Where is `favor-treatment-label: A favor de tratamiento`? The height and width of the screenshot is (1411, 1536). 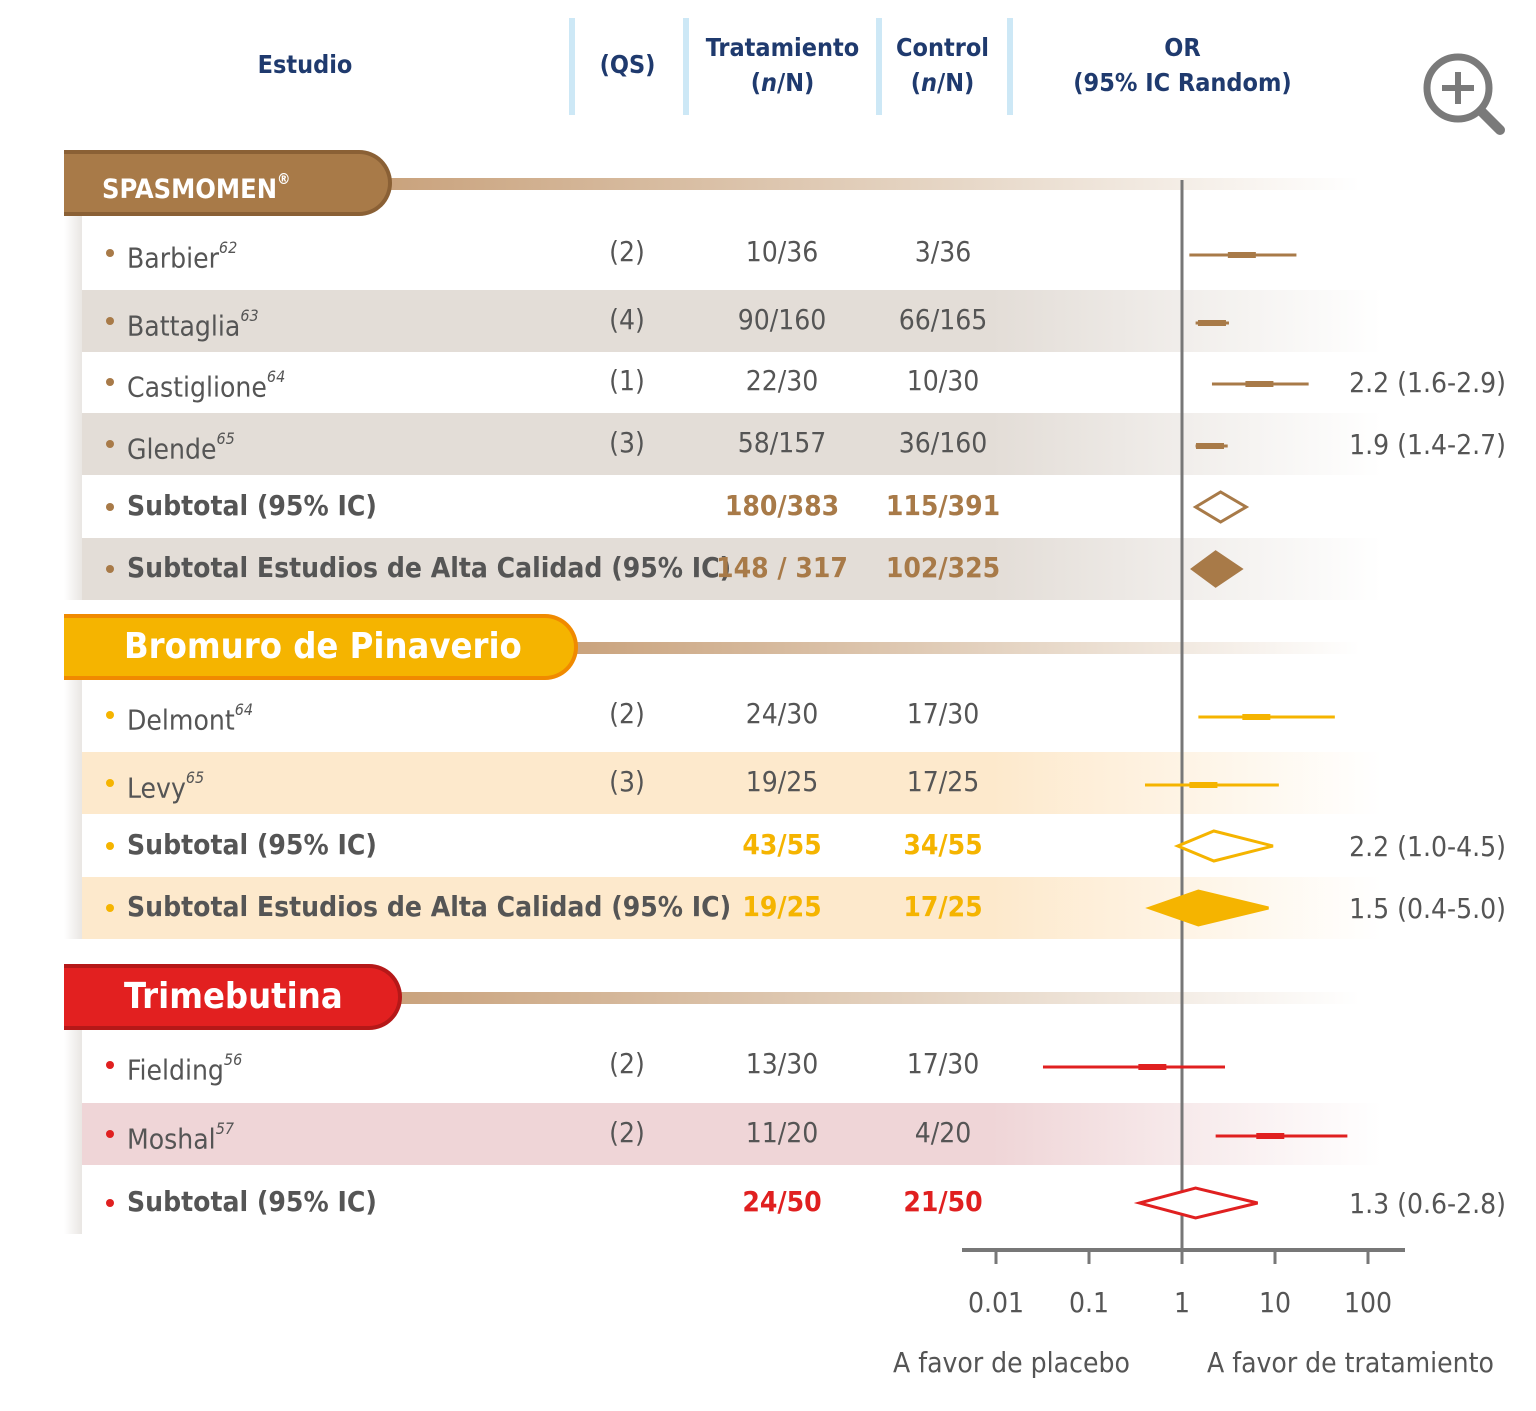 favor-treatment-label: A favor de tratamiento is located at coordinates (1350, 1362).